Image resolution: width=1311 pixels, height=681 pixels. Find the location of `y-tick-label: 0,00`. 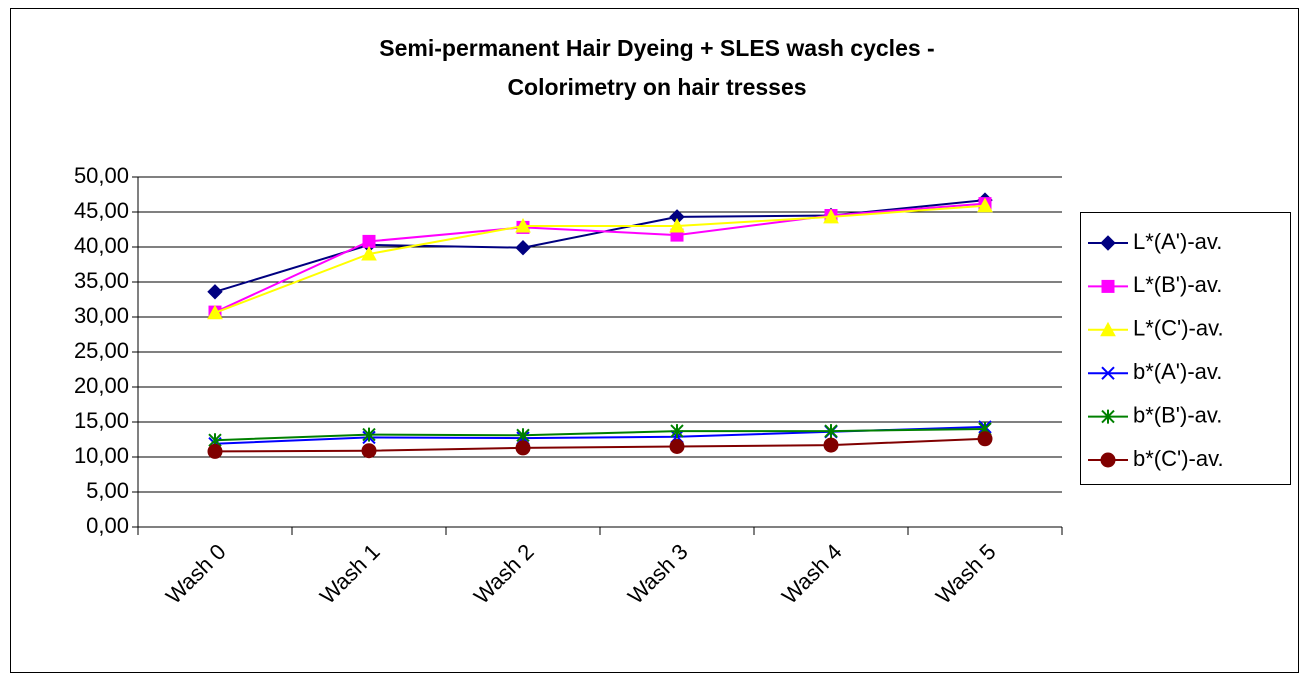

y-tick-label: 0,00 is located at coordinates (107, 525).